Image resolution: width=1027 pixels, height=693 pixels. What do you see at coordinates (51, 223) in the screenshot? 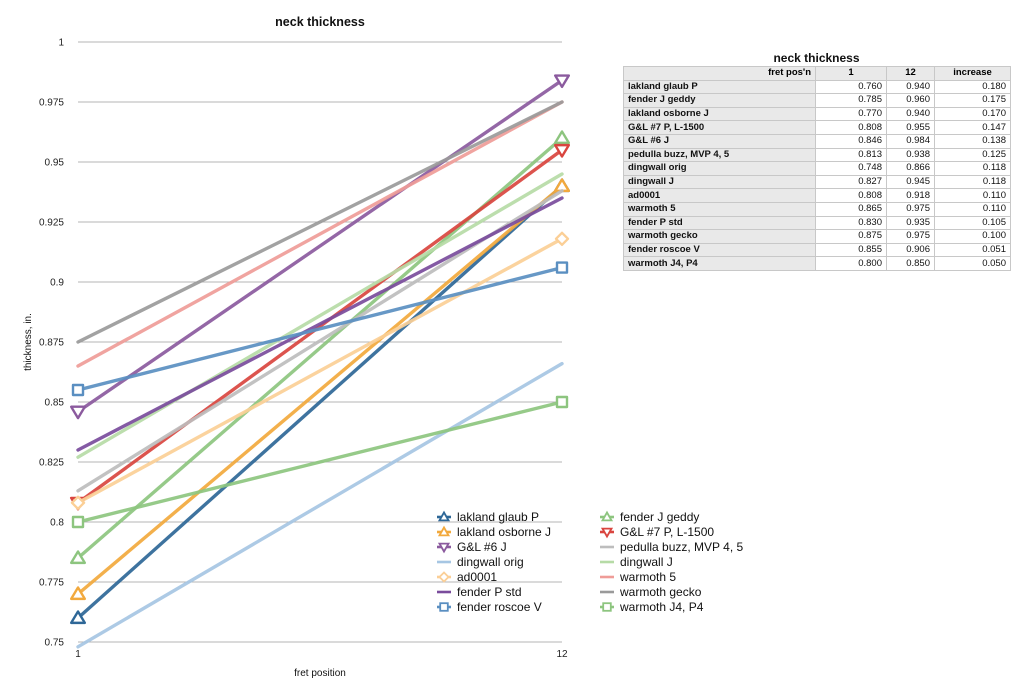
I see `y-tick-label: 0.925` at bounding box center [51, 223].